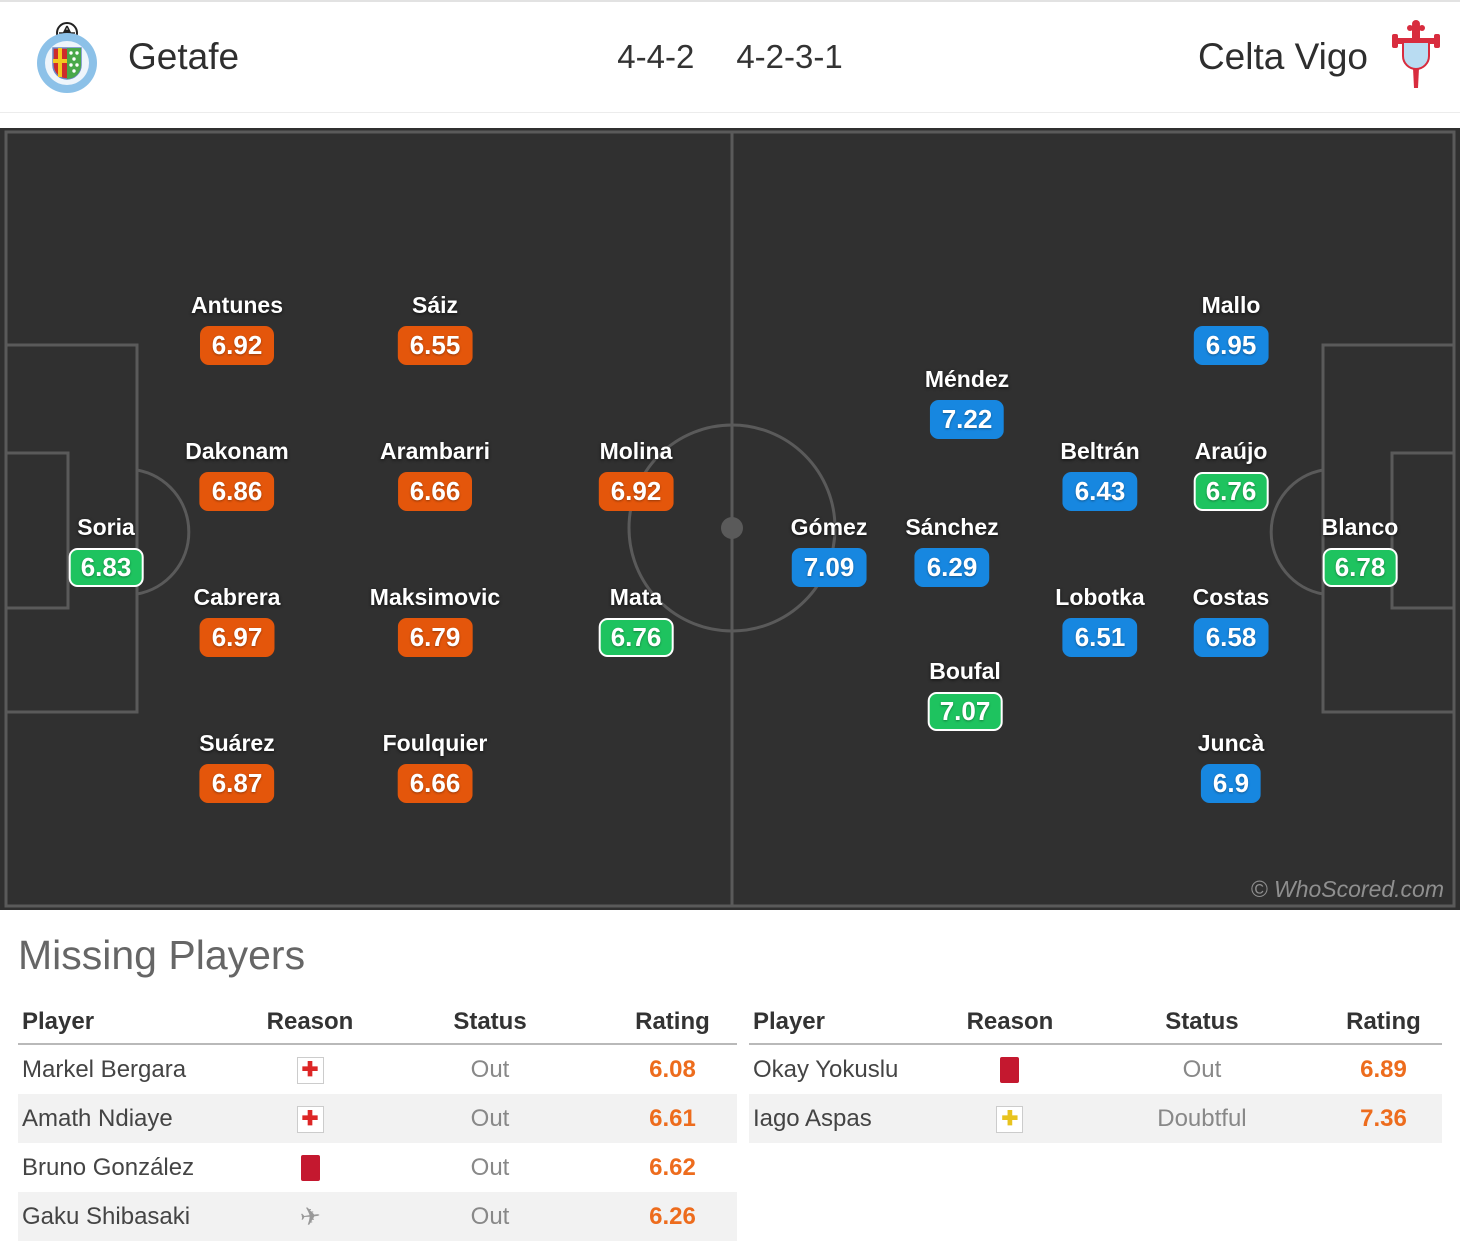 The height and width of the screenshot is (1248, 1460). I want to click on missing-player-name: Iago Aspas, so click(812, 1118).